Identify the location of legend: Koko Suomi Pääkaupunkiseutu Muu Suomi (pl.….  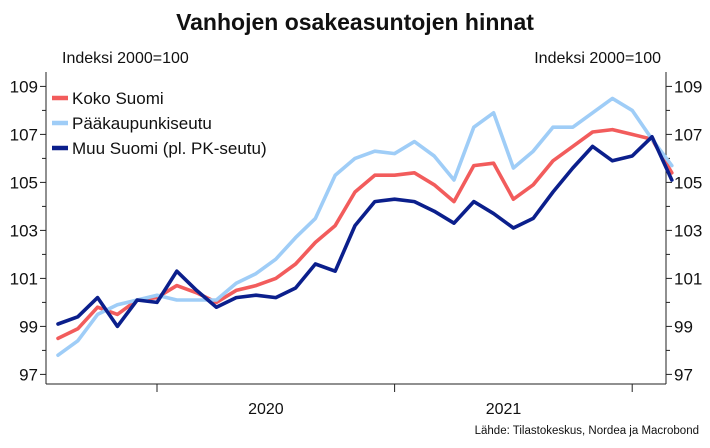
(159, 123).